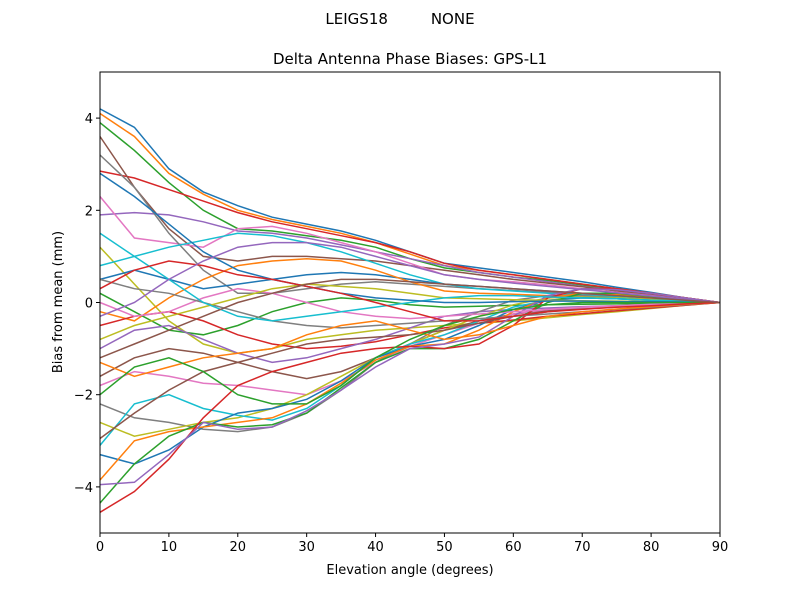 This screenshot has width=800, height=600. What do you see at coordinates (375, 547) in the screenshot?
I see `x-tick-label: 40` at bounding box center [375, 547].